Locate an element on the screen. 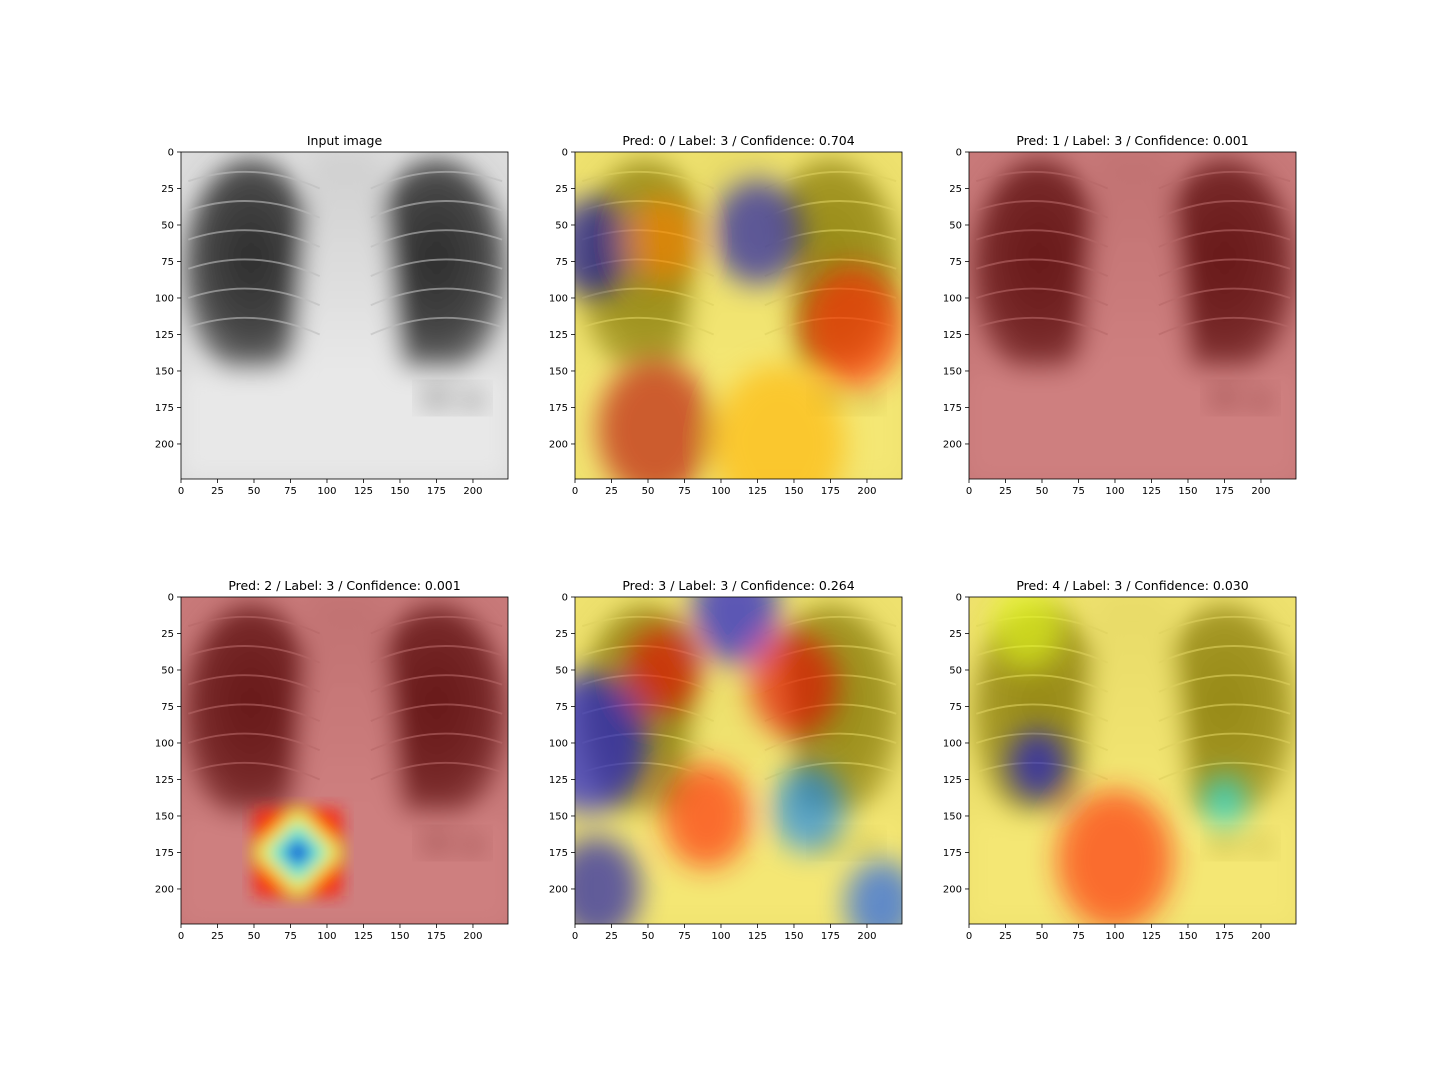  panel-title: Input image is located at coordinates (345, 140).